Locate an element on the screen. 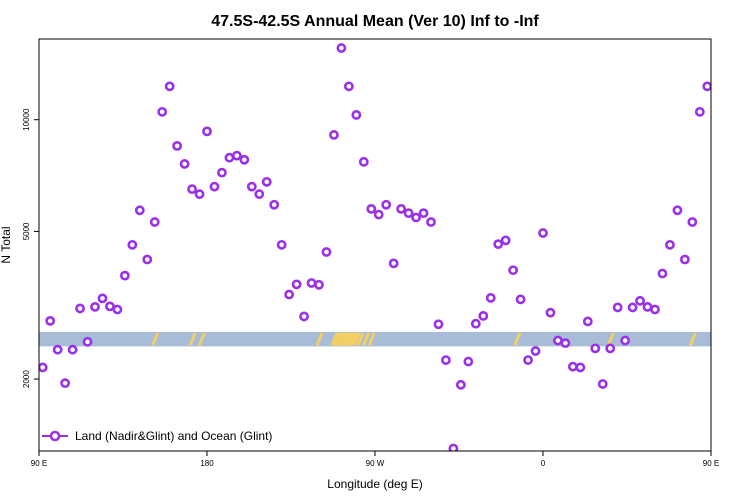  legend: Land (Nadir&Glint) and Ocean (Glint) is located at coordinates (157, 436).